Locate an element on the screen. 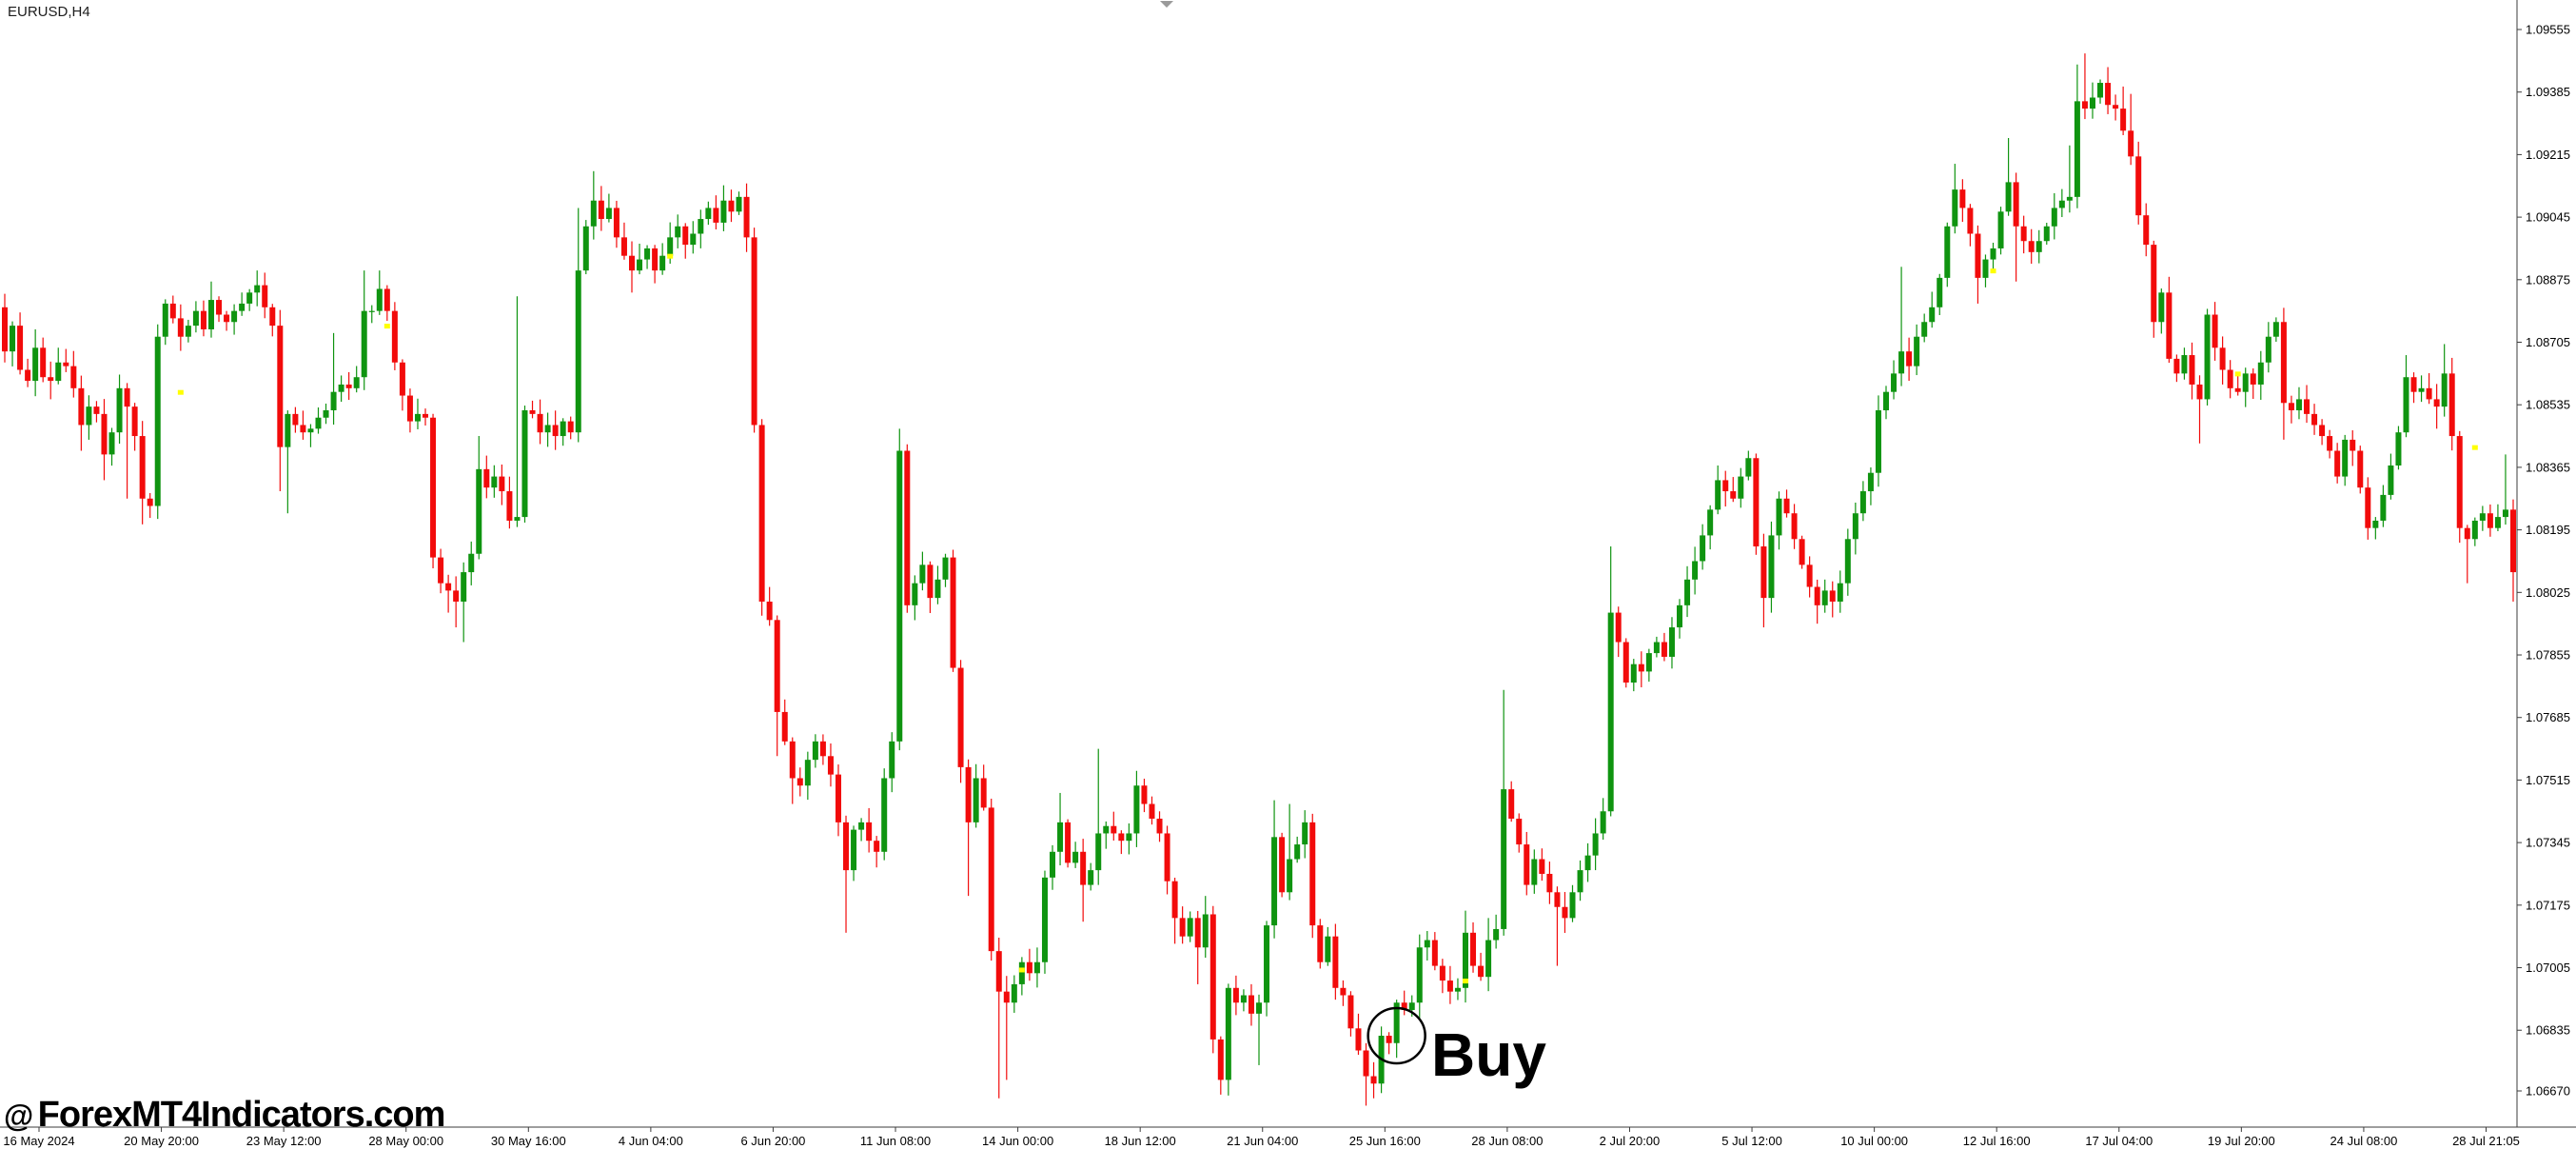 The image size is (2576, 1149). time-axis-label: 12 Jul 16:00 is located at coordinates (1997, 1141).